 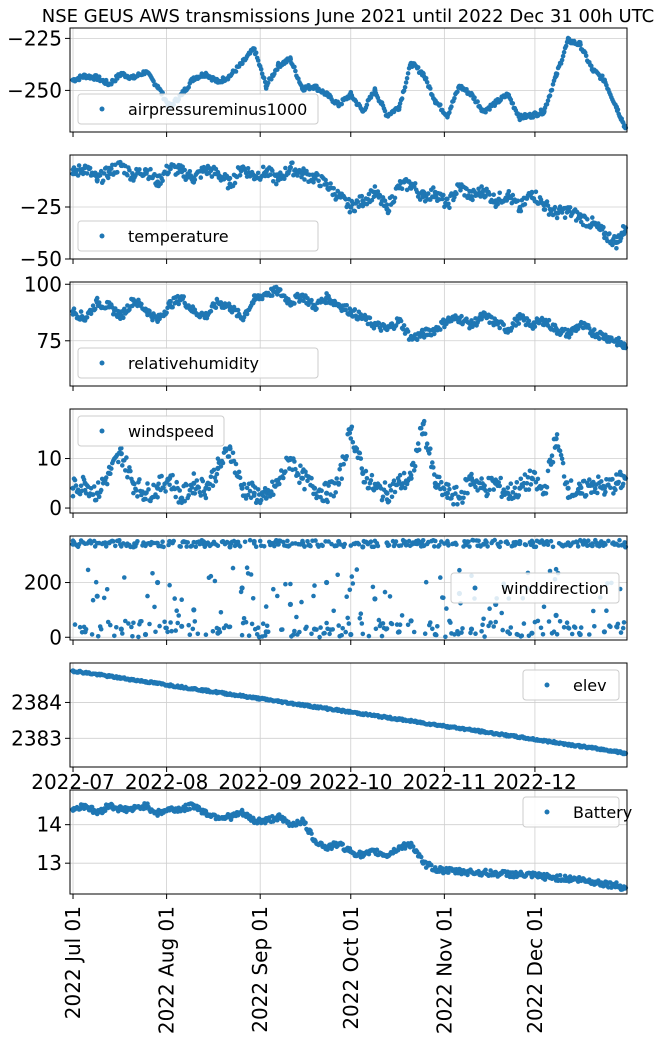 What do you see at coordinates (349, 317) in the screenshot?
I see `series-relativehumidity` at bounding box center [349, 317].